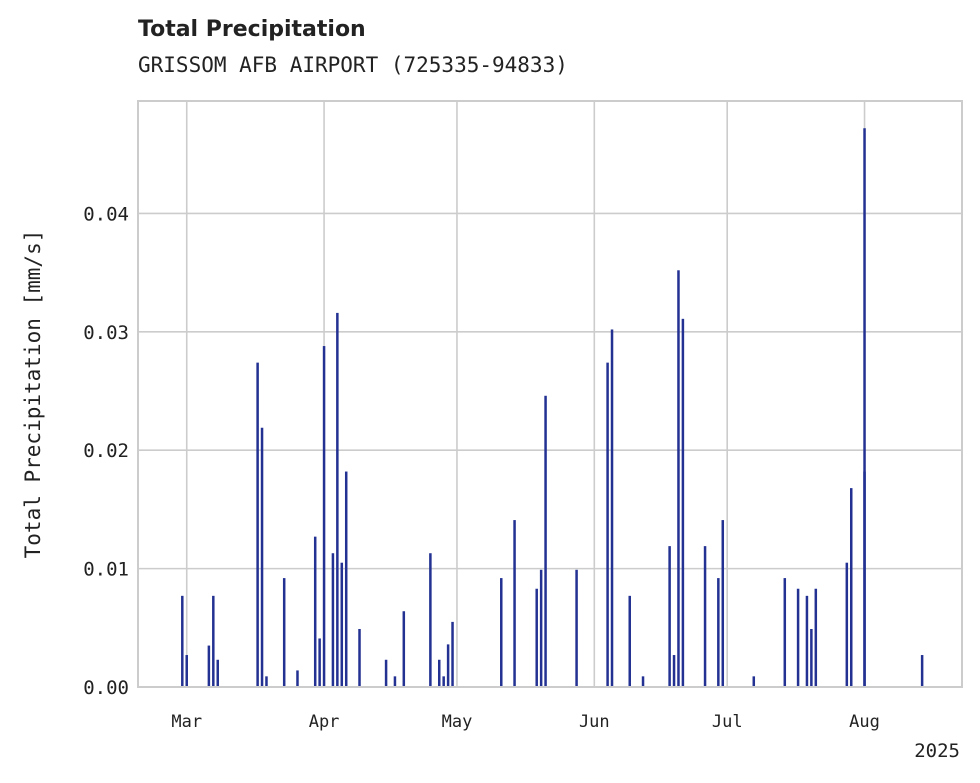 The height and width of the screenshot is (783, 980). I want to click on y-tick-label: 0.02, so click(106, 451).